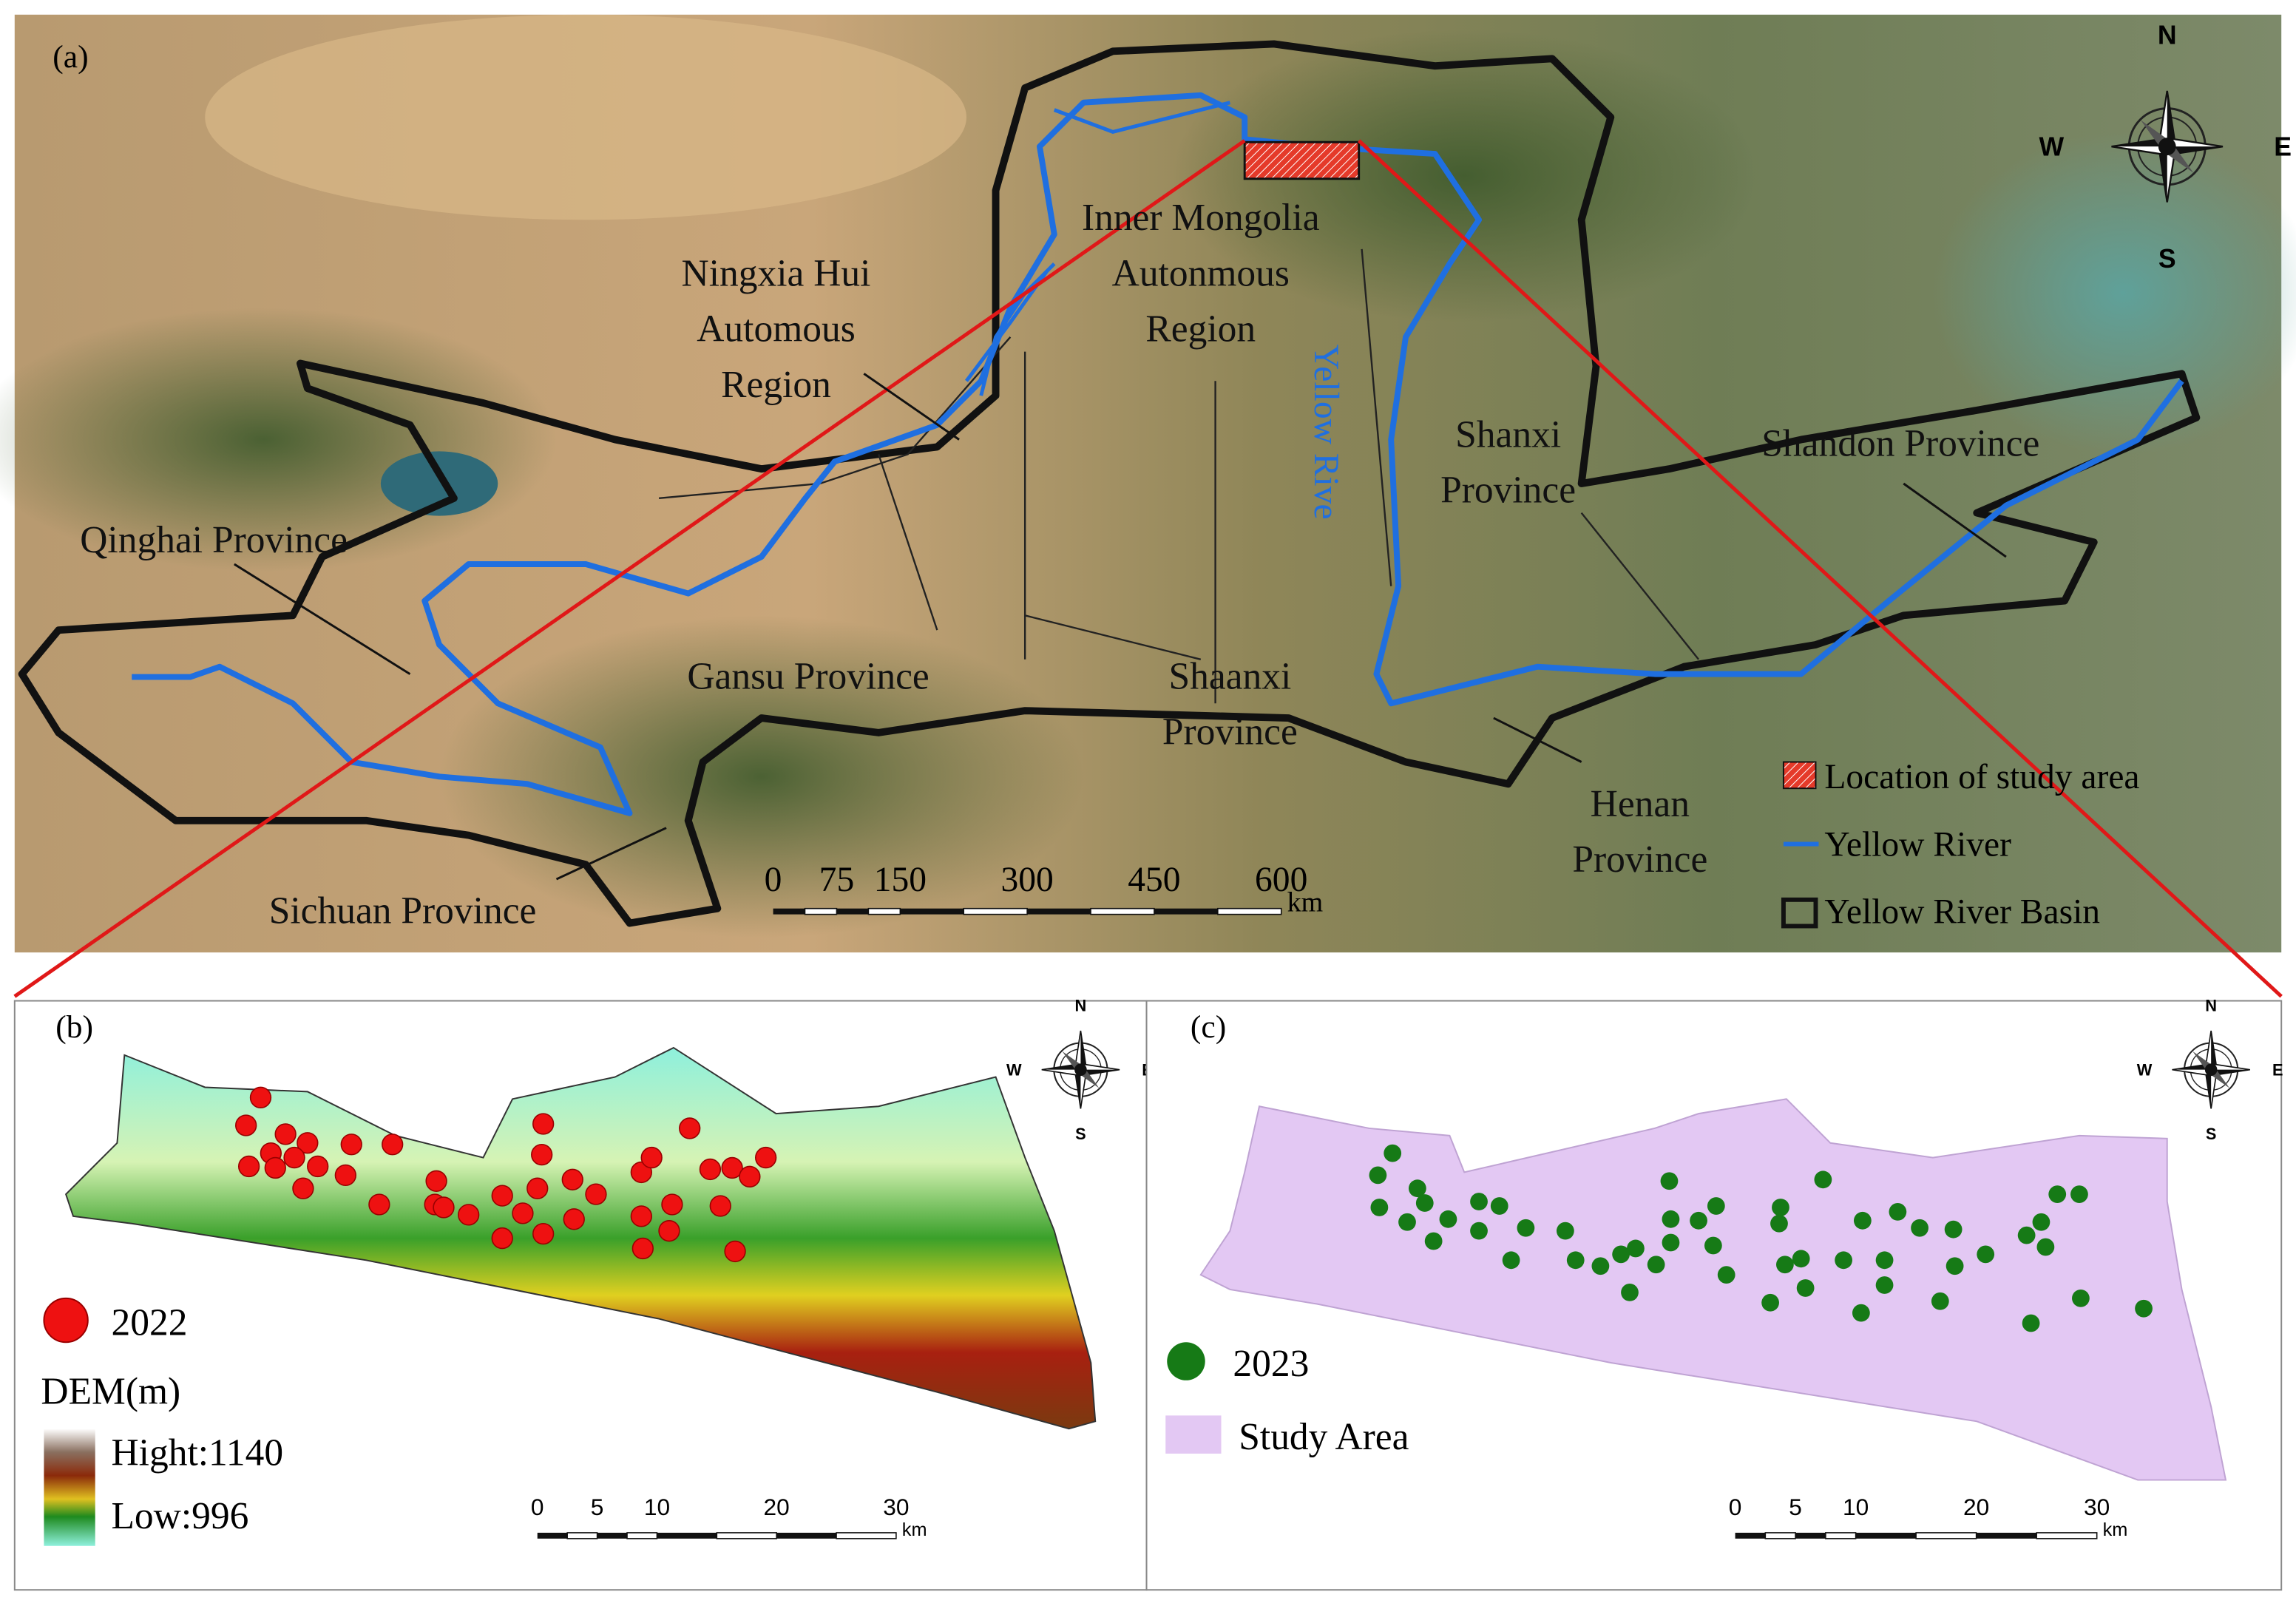  Describe the element at coordinates (179, 1516) in the screenshot. I see `legend-label: Low:996` at that location.